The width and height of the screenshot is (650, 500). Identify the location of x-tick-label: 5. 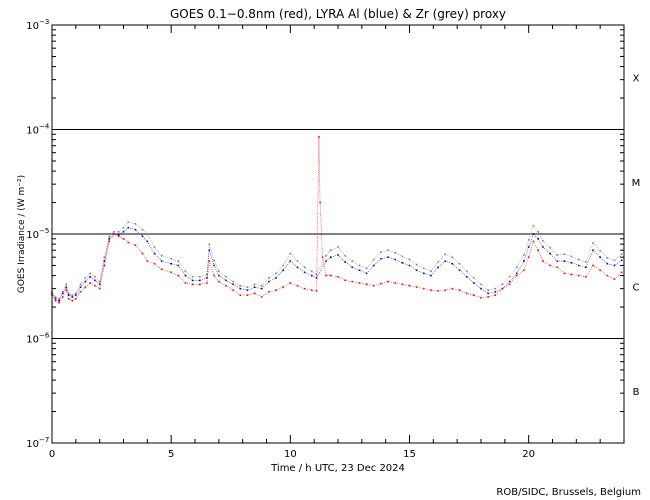
(171, 454).